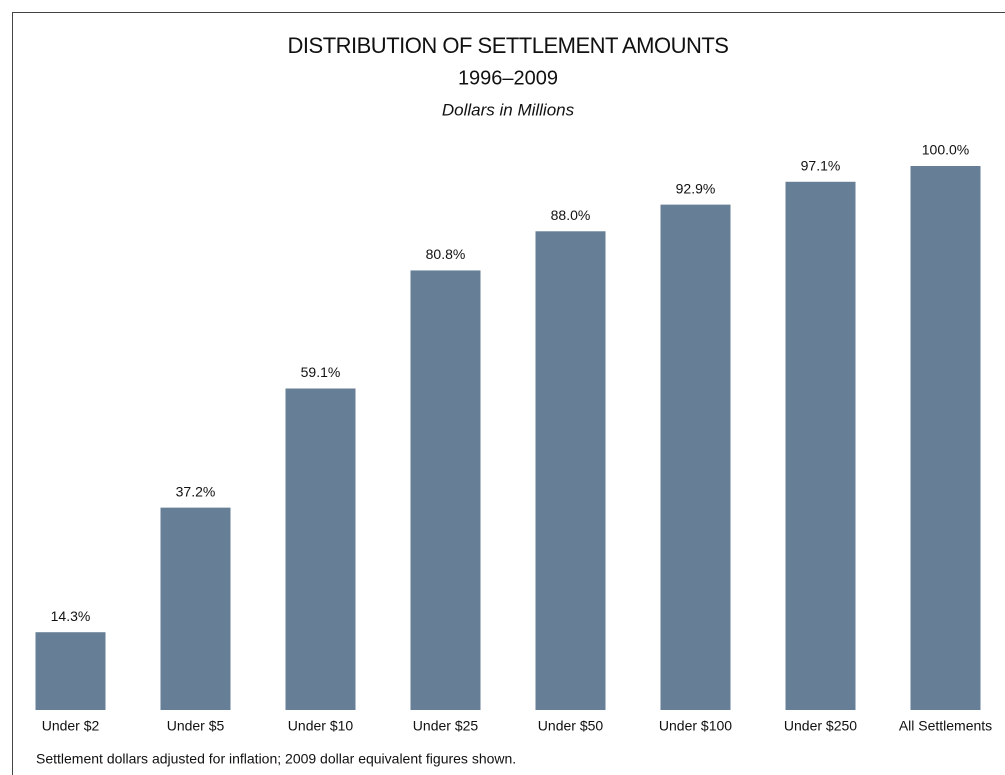  Describe the element at coordinates (508, 45) in the screenshot. I see `chart-title: DISTRIBUTION OF SETTLEMENT AMOUNTS` at that location.